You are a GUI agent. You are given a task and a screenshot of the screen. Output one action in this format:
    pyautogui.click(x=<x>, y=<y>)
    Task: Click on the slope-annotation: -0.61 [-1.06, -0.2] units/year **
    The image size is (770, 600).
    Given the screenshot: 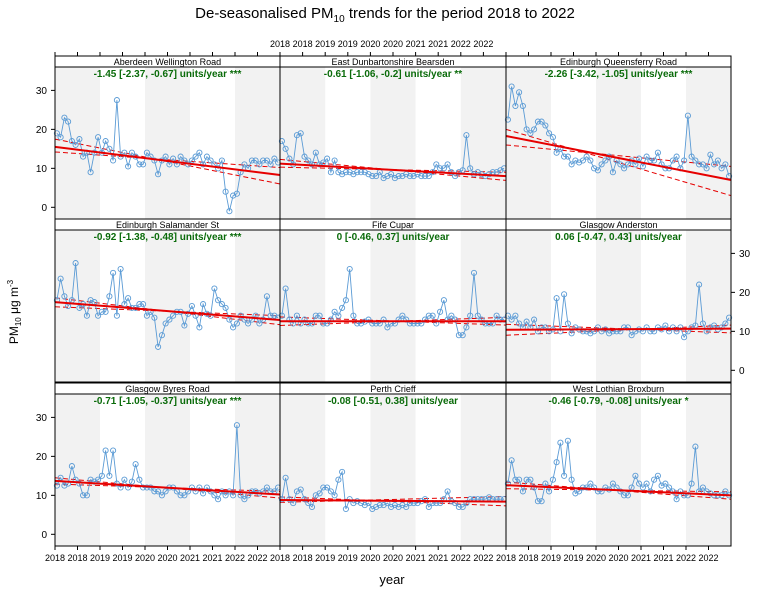 What is the action you would take?
    pyautogui.click(x=393, y=74)
    